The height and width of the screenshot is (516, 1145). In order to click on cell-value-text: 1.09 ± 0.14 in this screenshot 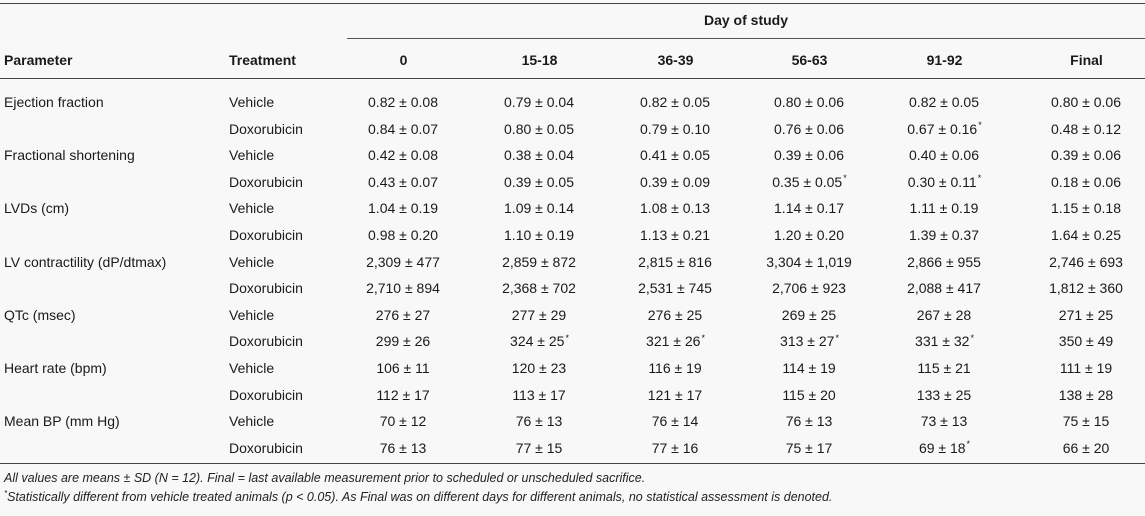, I will do `click(539, 208)`.